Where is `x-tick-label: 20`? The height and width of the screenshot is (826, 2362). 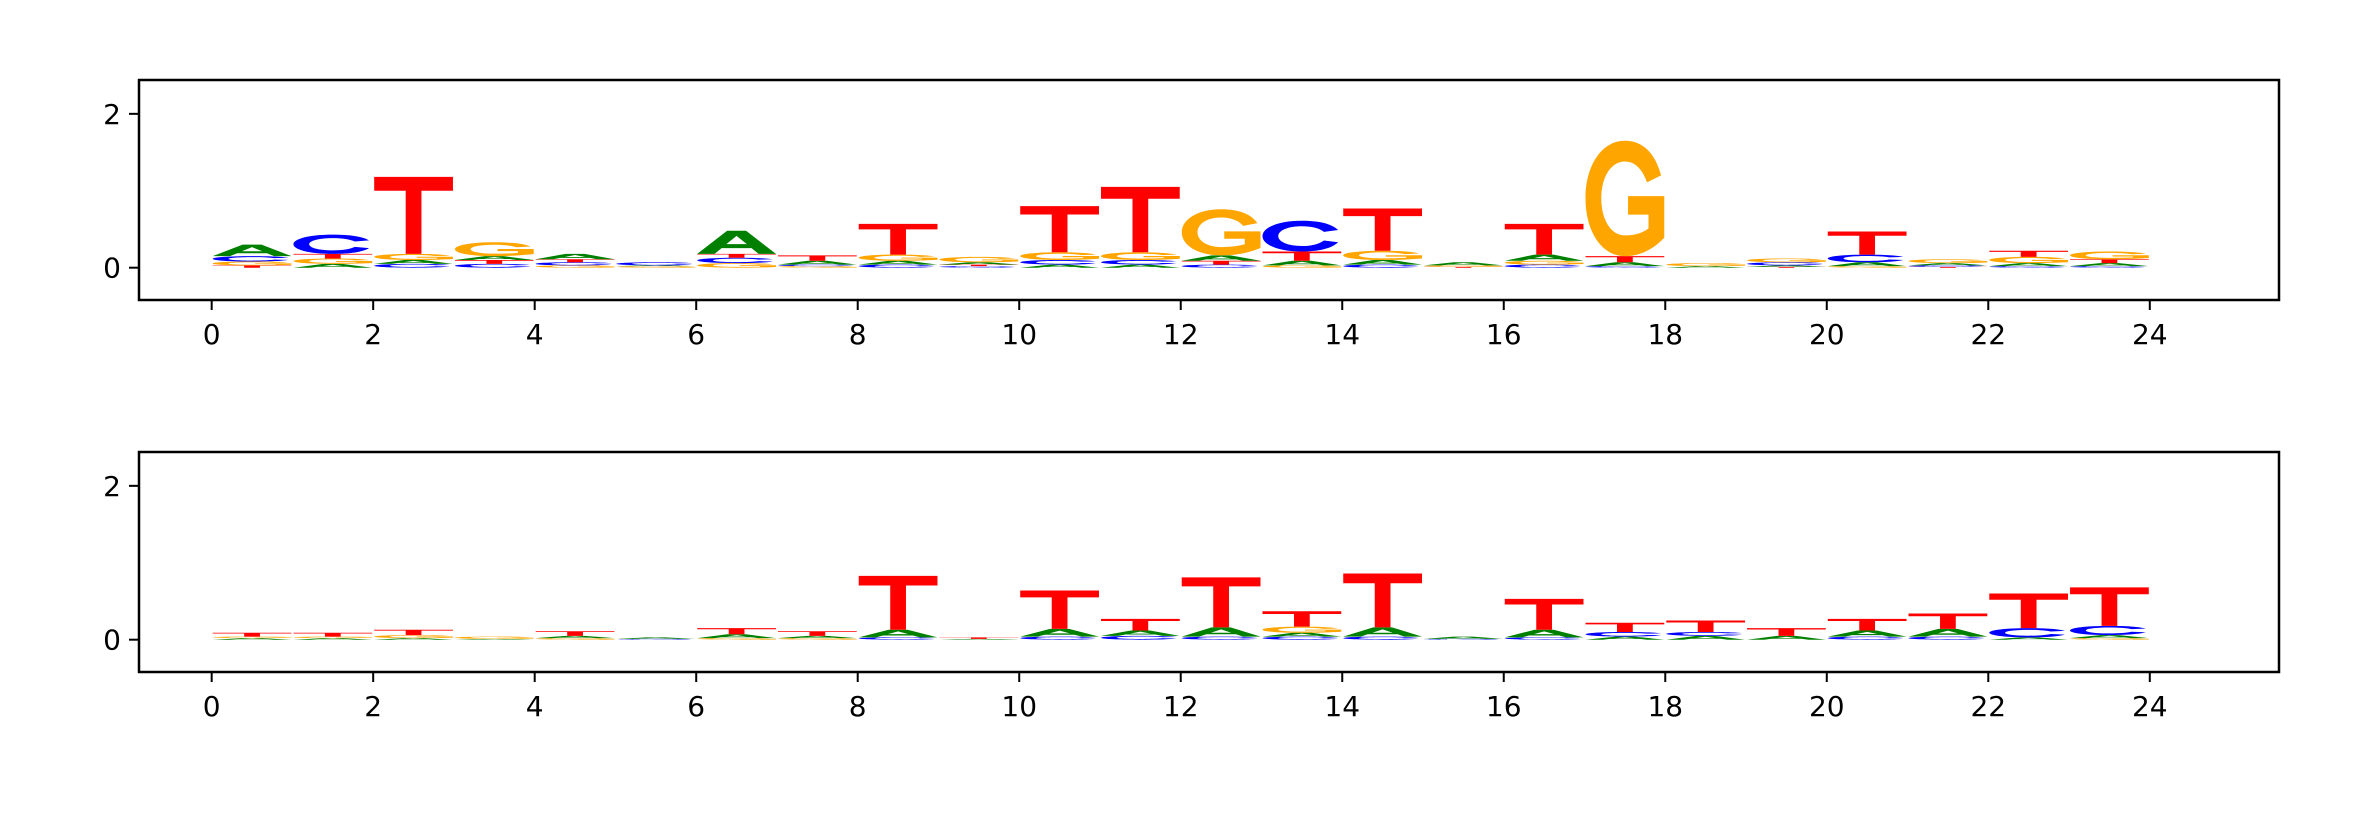 x-tick-label: 20 is located at coordinates (1827, 706).